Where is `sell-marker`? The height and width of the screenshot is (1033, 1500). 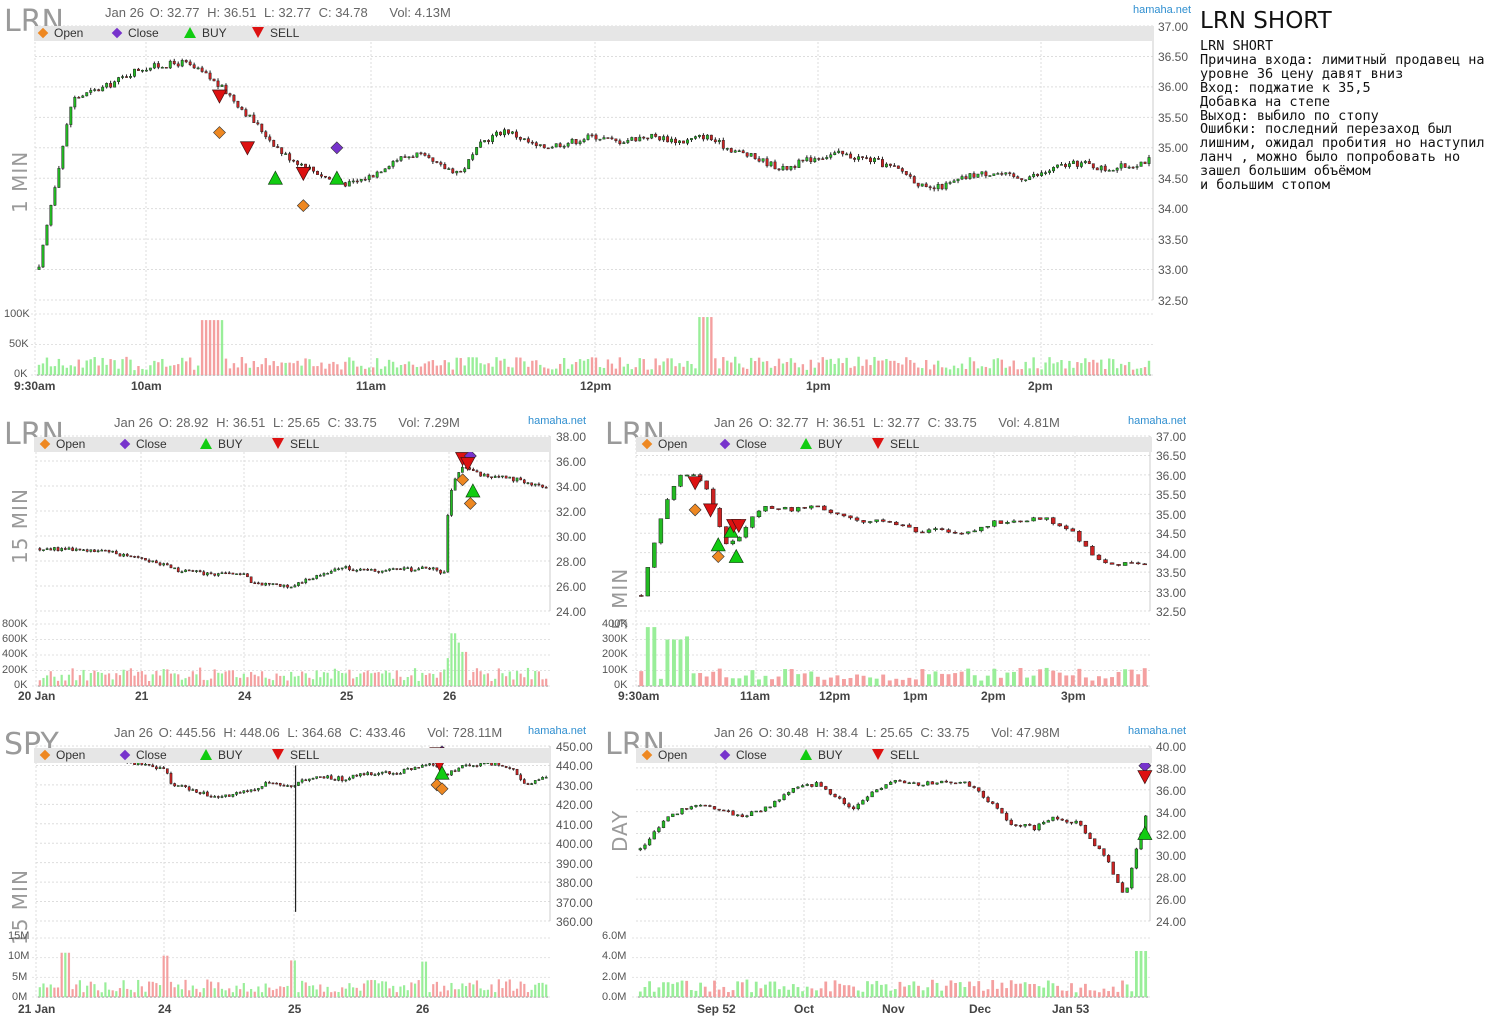
sell-marker is located at coordinates (303, 174).